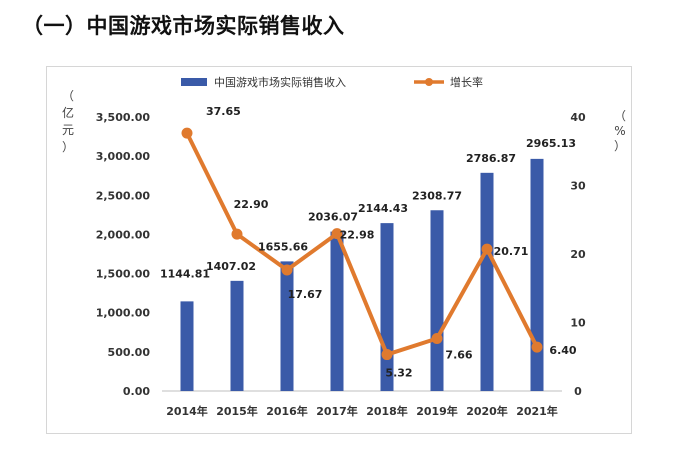  Describe the element at coordinates (458, 355) in the screenshot. I see `line-value-label: 7.66` at that location.